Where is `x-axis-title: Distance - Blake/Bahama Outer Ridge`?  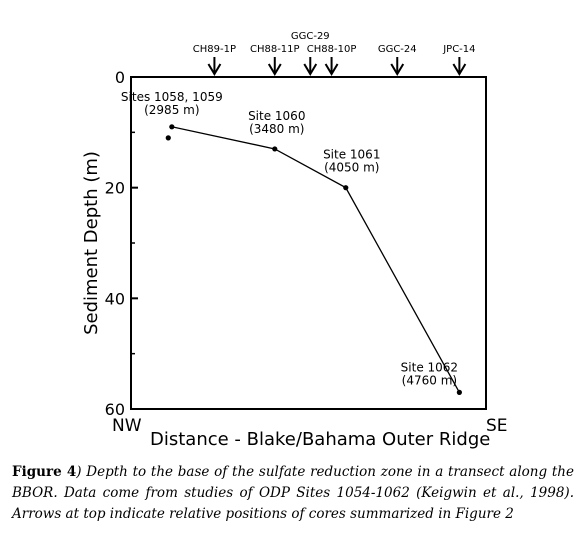
x-axis-title: Distance - Blake/Bahama Outer Ridge is located at coordinates (320, 439).